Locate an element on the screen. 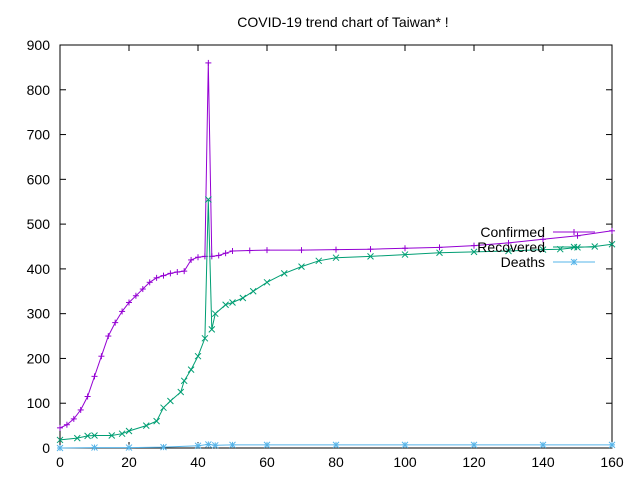  y-tick-label: 300 is located at coordinates (39, 314).